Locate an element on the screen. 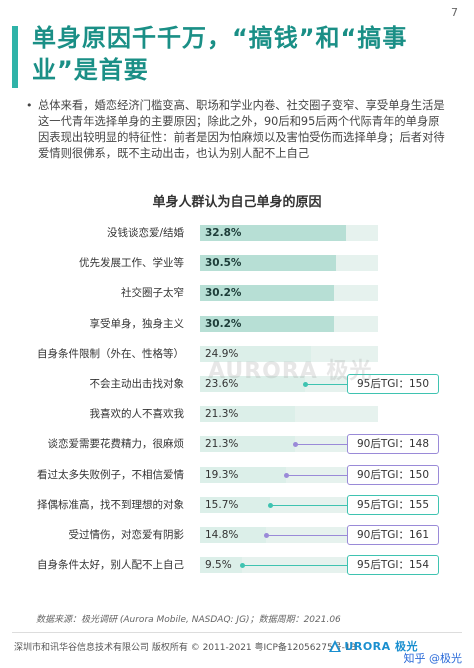  category-label: 没钱谈恋爱/结婚 is located at coordinates (145, 233).